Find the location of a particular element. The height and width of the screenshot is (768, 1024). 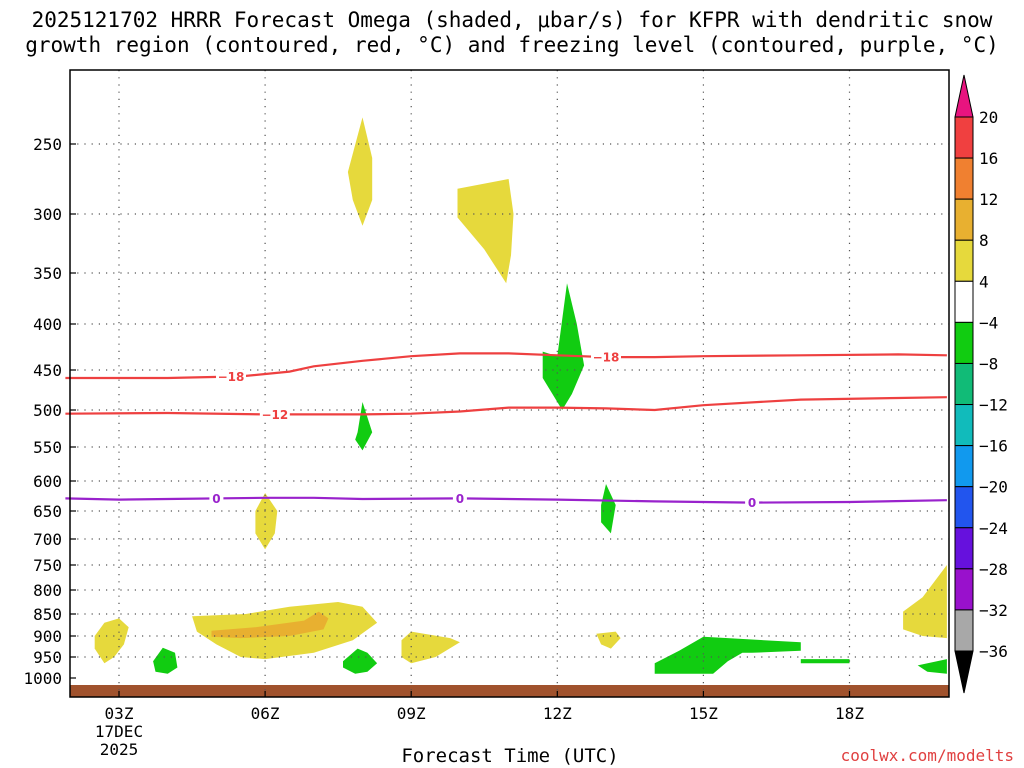

contour-label-freezing-level-0-2: 0 is located at coordinates (460, 499).